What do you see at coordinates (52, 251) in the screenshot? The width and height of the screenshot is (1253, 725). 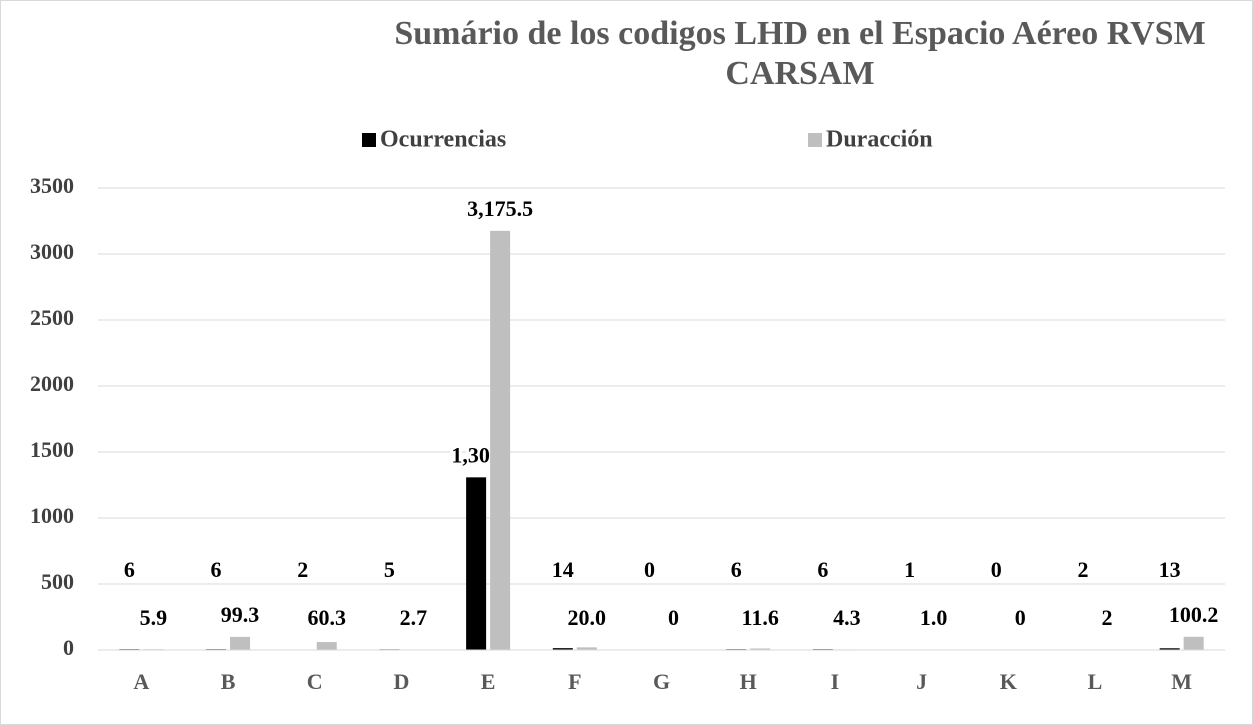 I see `y-tick-label: 3000` at bounding box center [52, 251].